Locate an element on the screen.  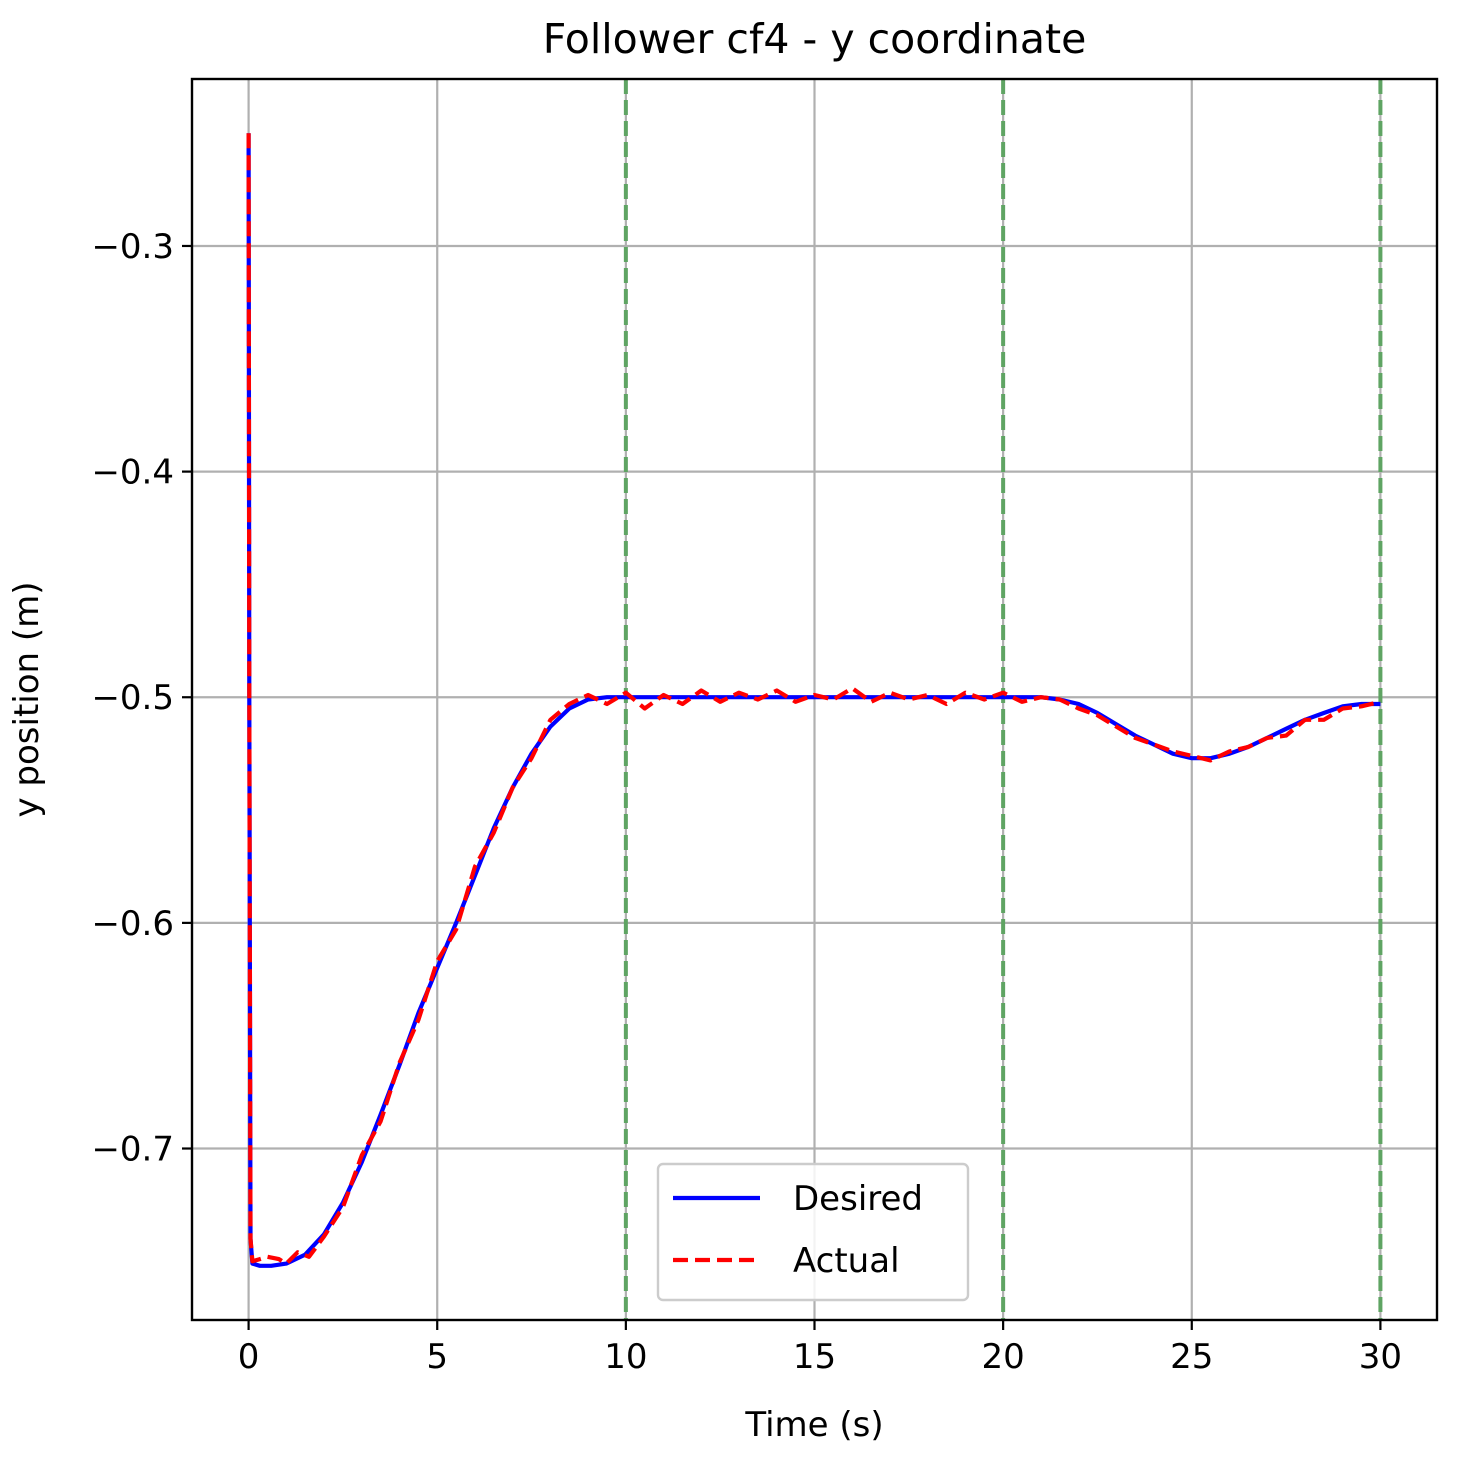
y-tick-label: −0.4 is located at coordinates (132, 473).